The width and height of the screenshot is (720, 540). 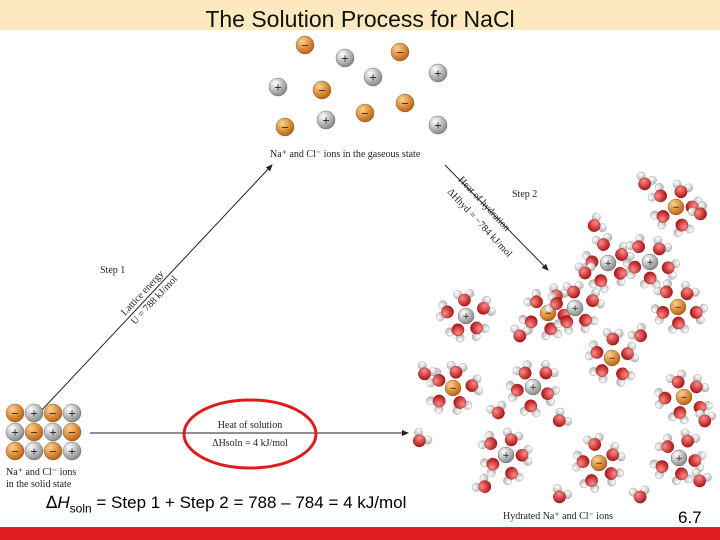 What do you see at coordinates (112, 270) in the screenshot?
I see `step1-label: Step 1` at bounding box center [112, 270].